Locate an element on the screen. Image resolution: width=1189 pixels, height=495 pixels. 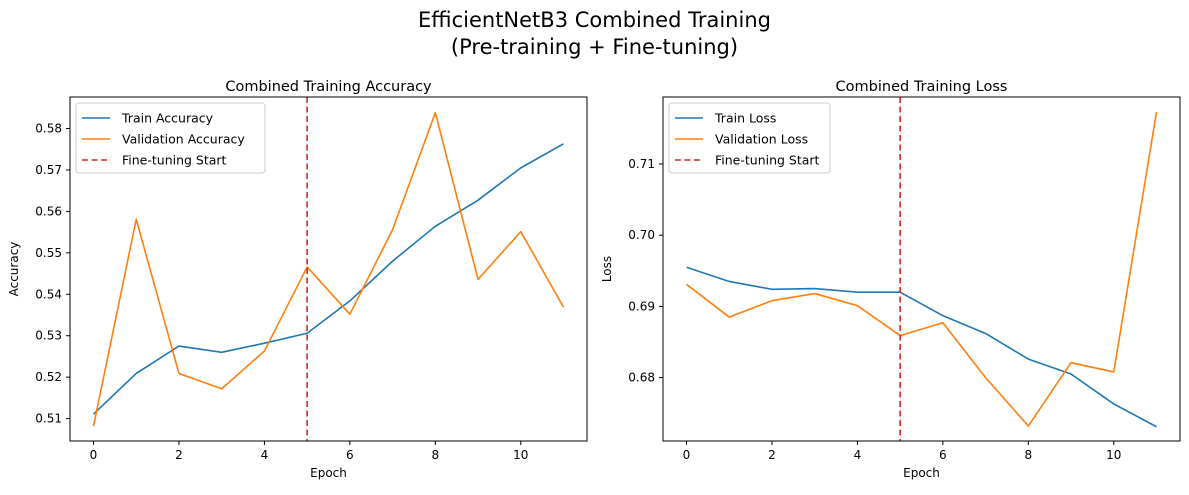
legend-label: Validation Loss is located at coordinates (761, 139).